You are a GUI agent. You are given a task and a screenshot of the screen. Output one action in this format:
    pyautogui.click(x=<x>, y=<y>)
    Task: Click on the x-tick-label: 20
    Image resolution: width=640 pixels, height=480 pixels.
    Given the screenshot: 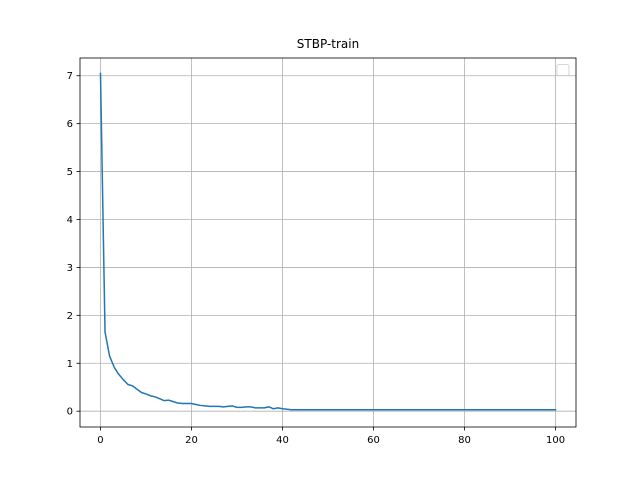 What is the action you would take?
    pyautogui.click(x=191, y=440)
    